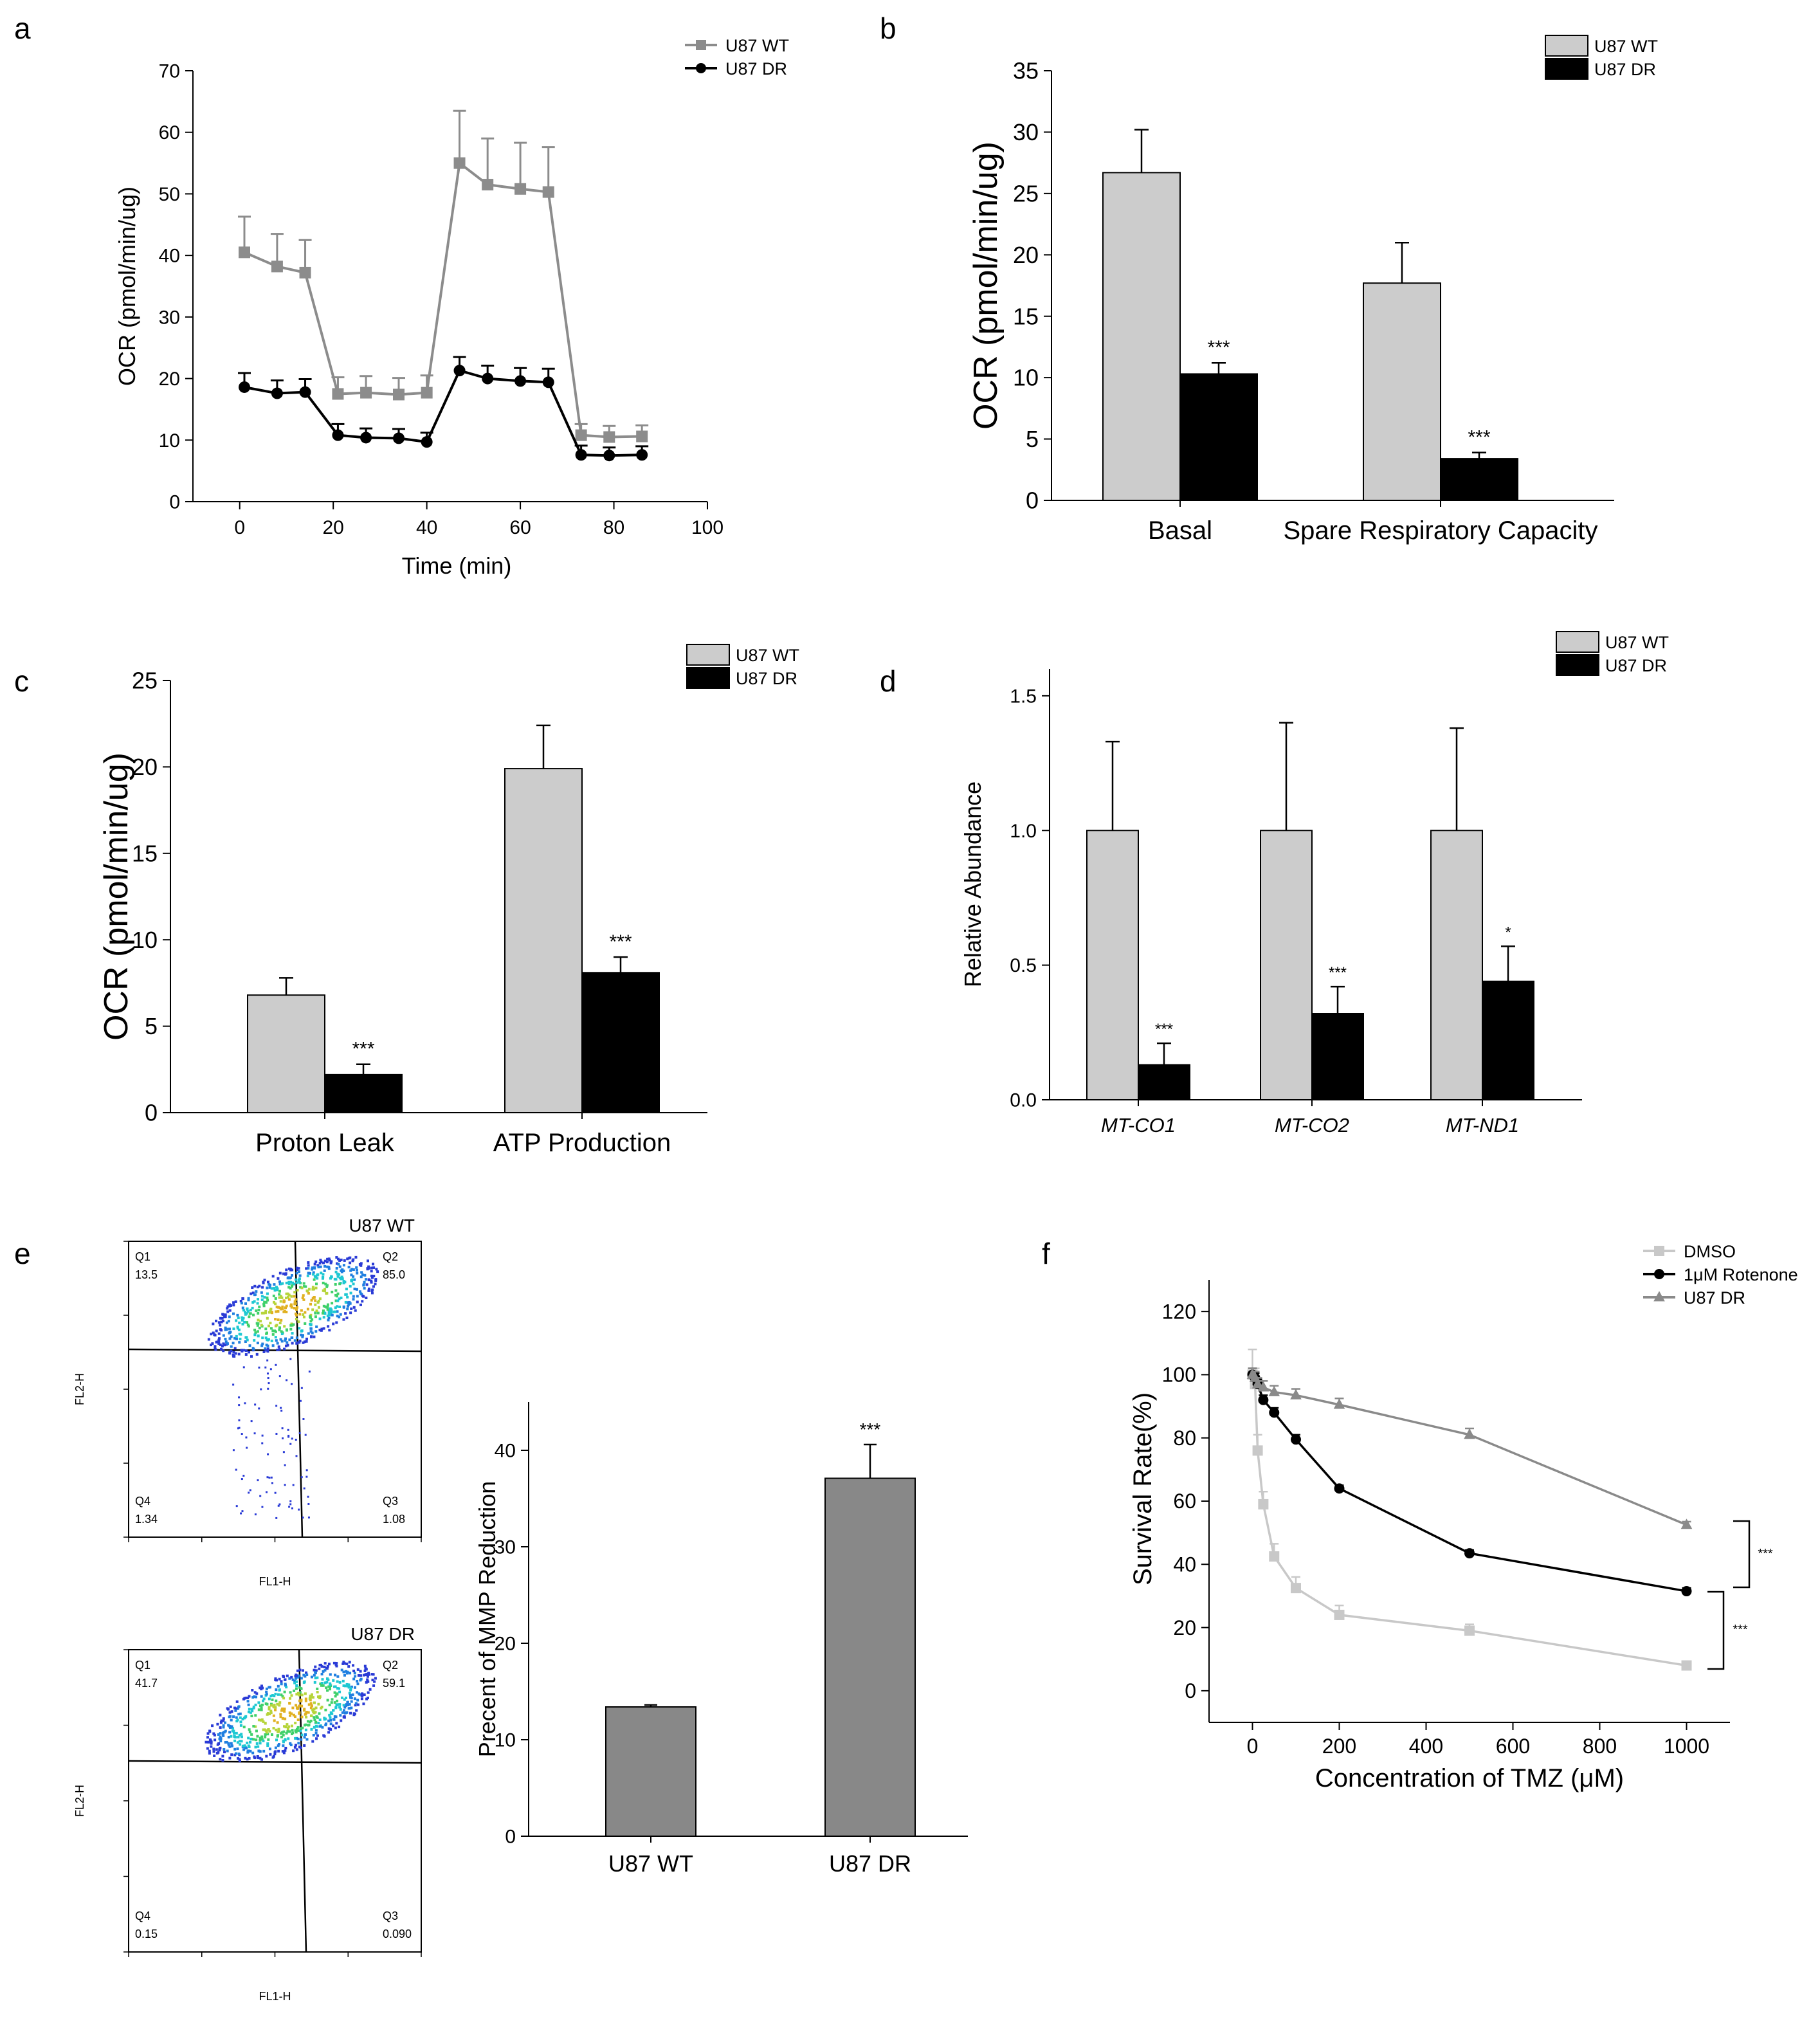  I want to click on e-category-label: U87 WT, so click(650, 1863).